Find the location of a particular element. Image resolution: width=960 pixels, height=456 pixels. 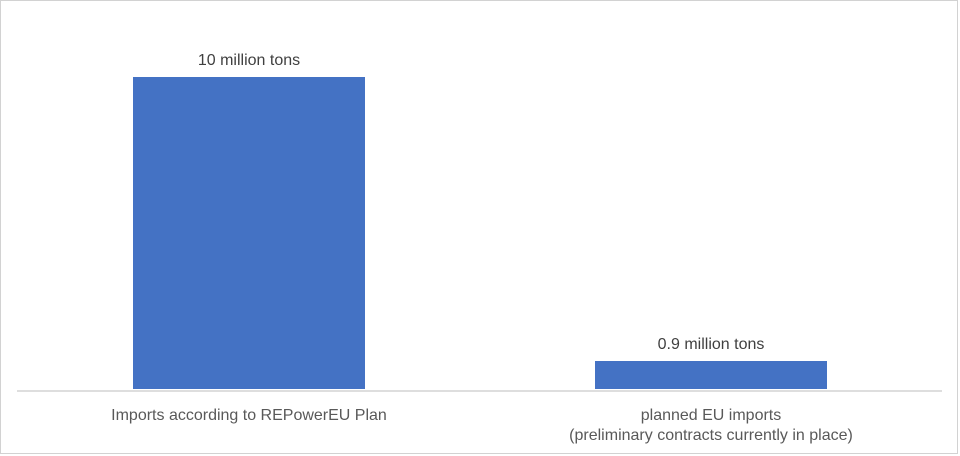

bar-planned-eu-imports is located at coordinates (711, 374).